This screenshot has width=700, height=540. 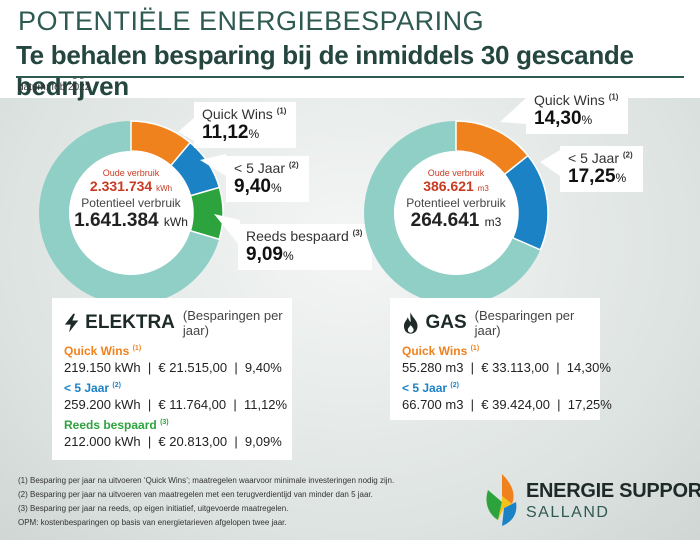 I want to click on elektra-donut-hole, so click(x=131, y=213).